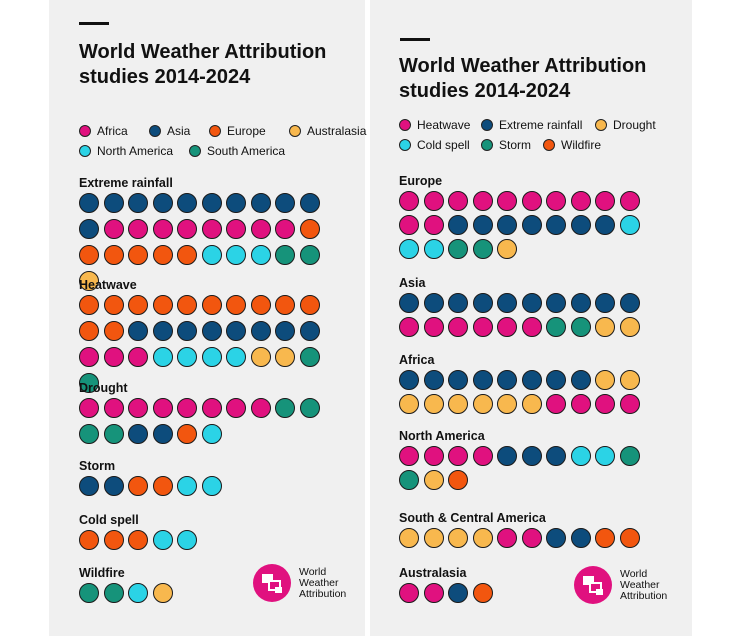  I want to click on legend-label: Wildfire, so click(581, 145).